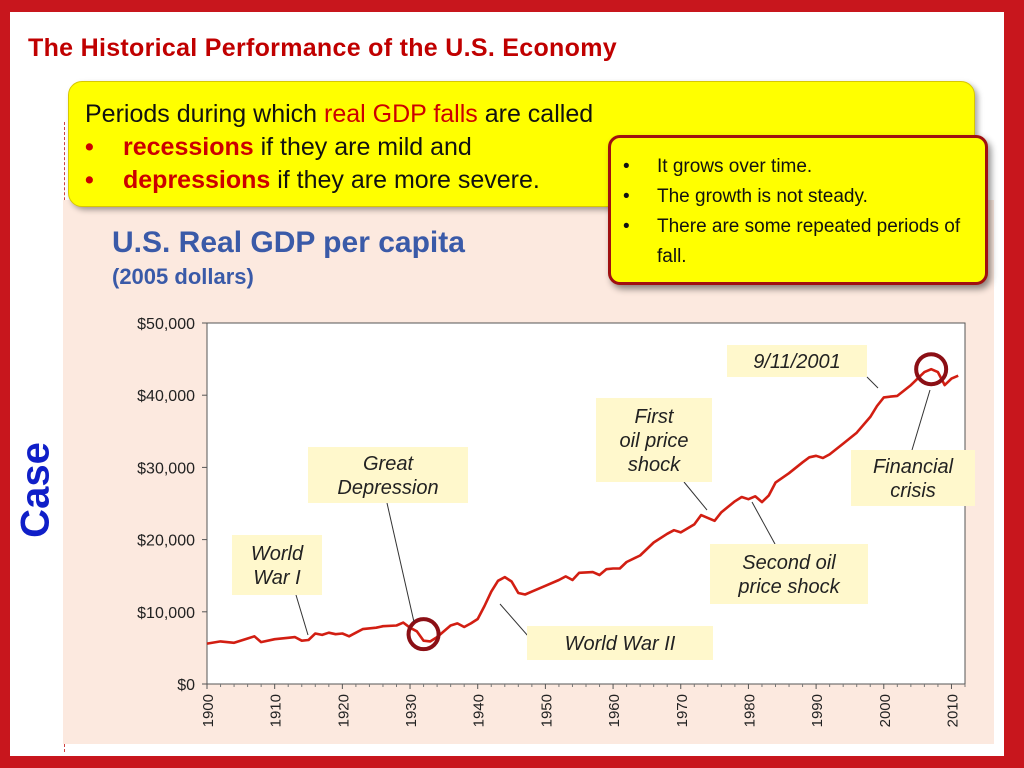 Image resolution: width=1024 pixels, height=768 pixels. I want to click on y-tick-label: $0, so click(186, 685).